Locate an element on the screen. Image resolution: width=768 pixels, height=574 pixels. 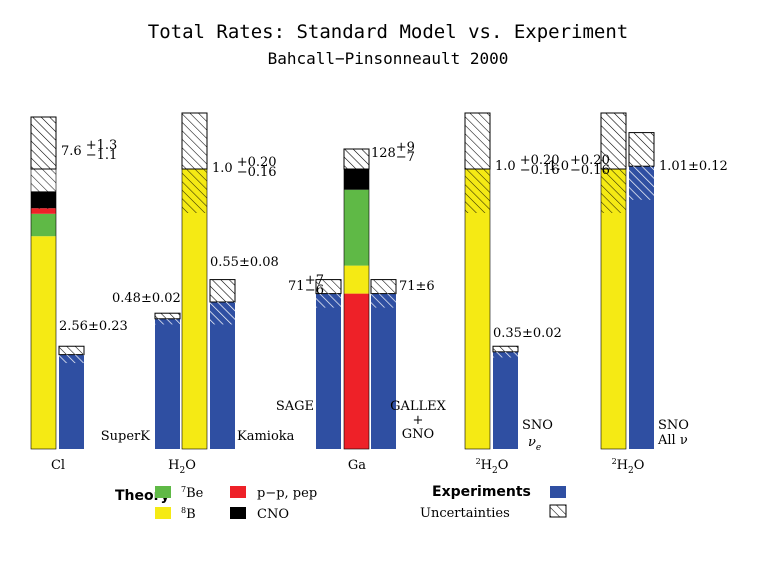
sno-all-experiment-bar is located at coordinates (641, 290).